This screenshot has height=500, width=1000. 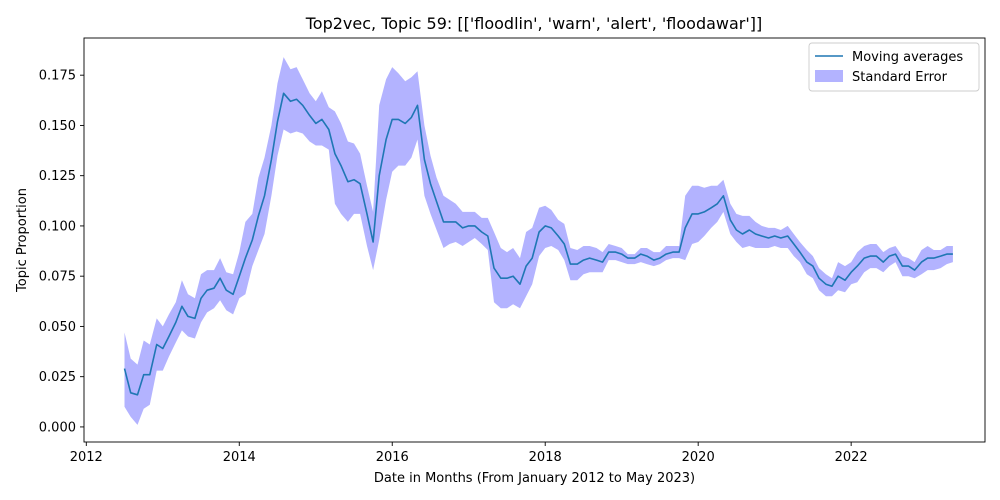 What do you see at coordinates (907, 57) in the screenshot?
I see `legend-label-moving-averages: Moving averages` at bounding box center [907, 57].